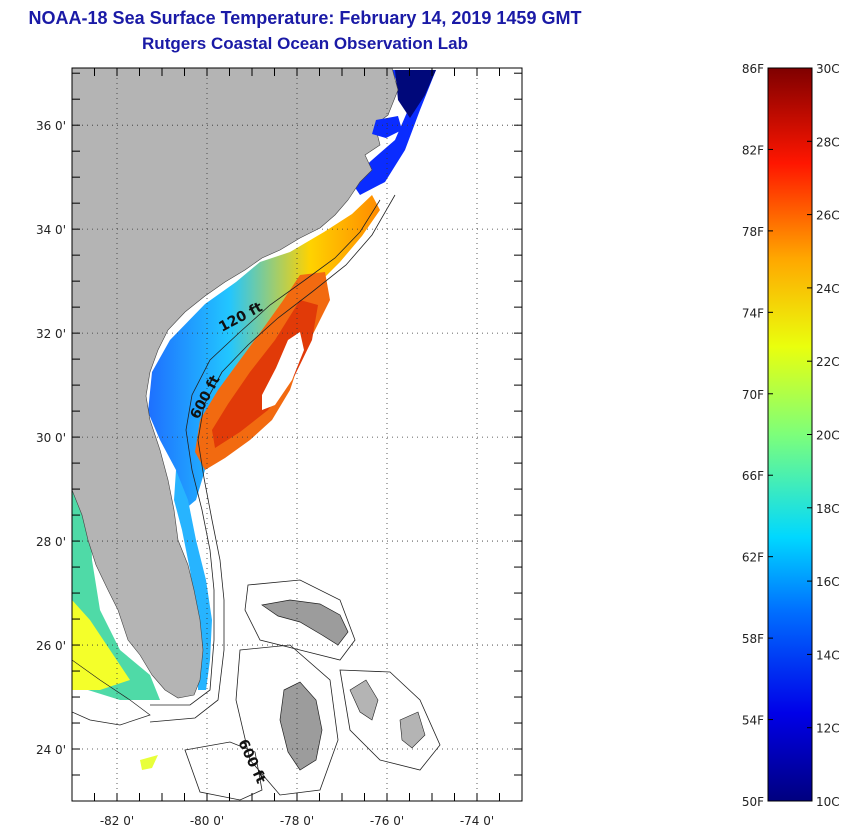 This screenshot has width=849, height=832. Describe the element at coordinates (753, 395) in the screenshot. I see `colorbar-f-label: 70F` at that location.